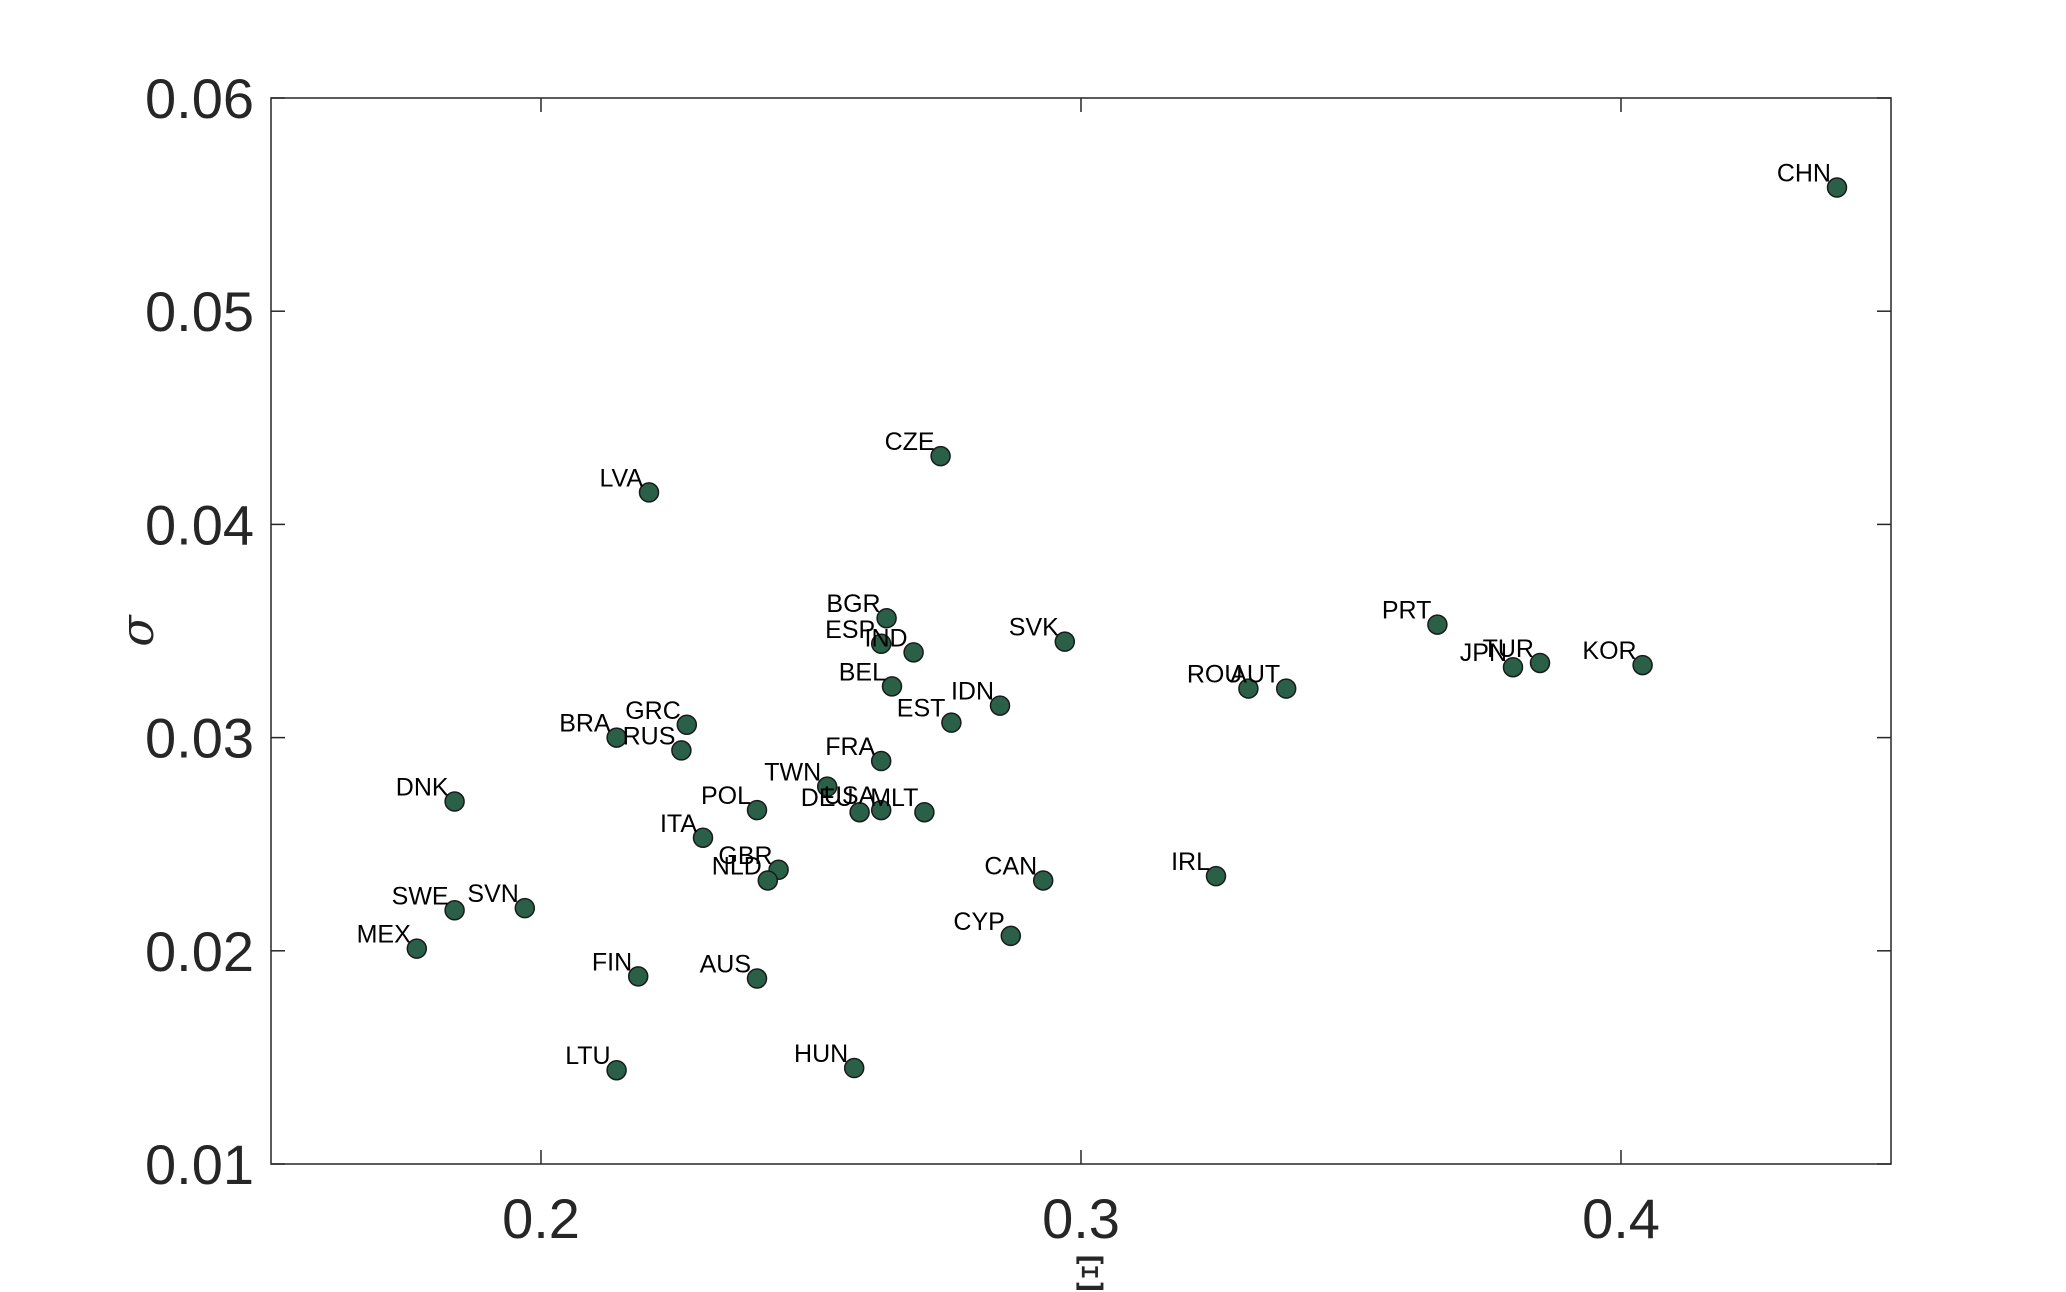  I want to click on y-tick-label: 0.06, so click(199, 98).